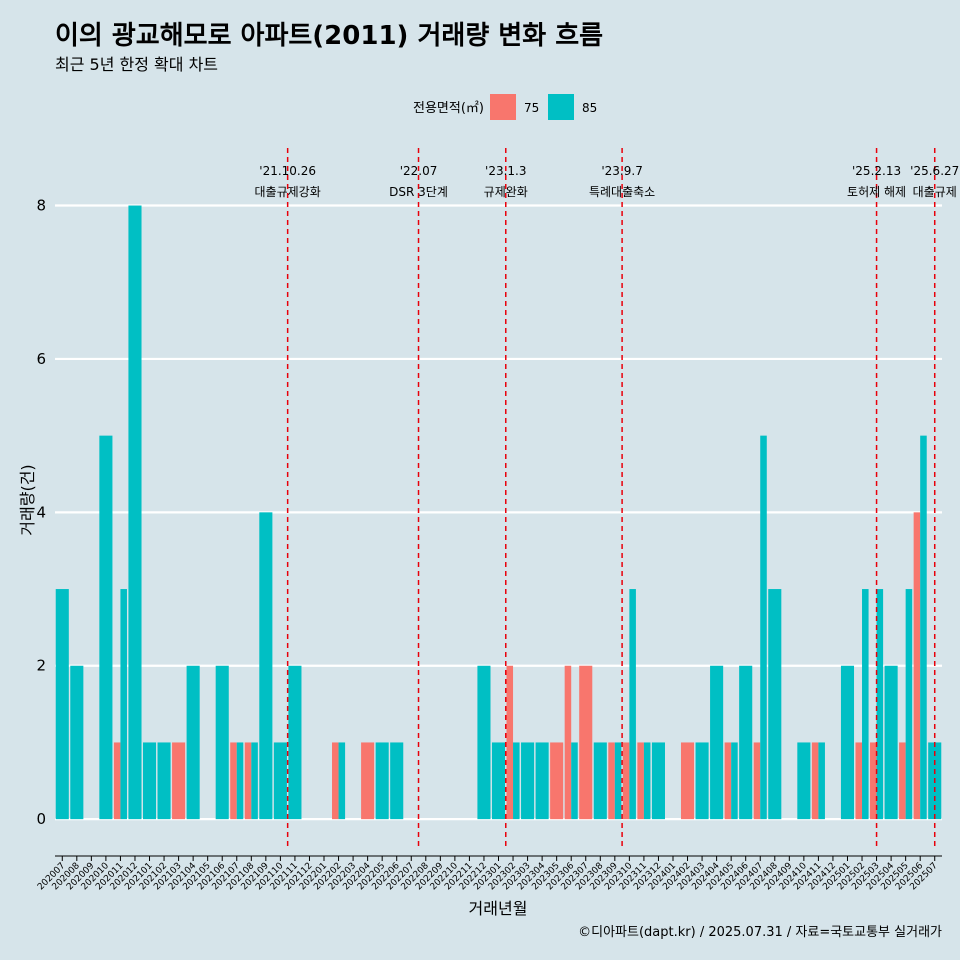 Image resolution: width=960 pixels, height=960 pixels. What do you see at coordinates (935, 192) in the screenshot?
I see `event-label-5: 대출규제` at bounding box center [935, 192].